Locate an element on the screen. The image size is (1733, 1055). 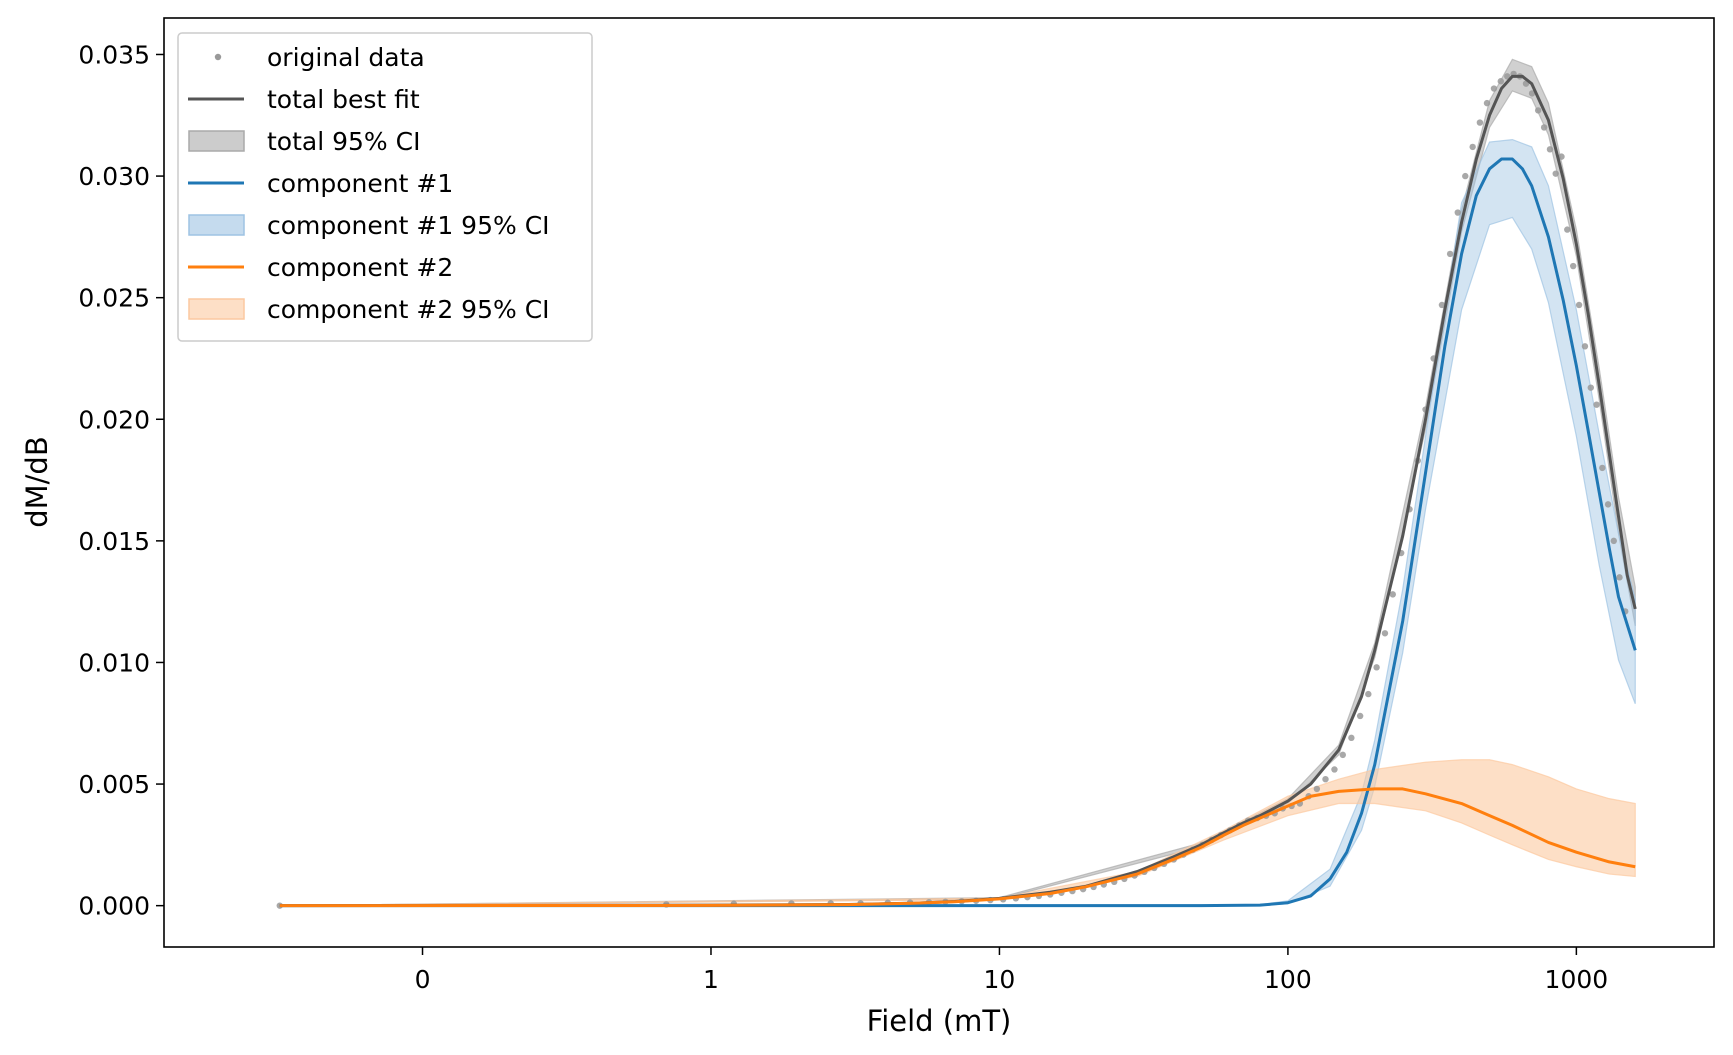
legend-item-component-2: component #2 is located at coordinates (320, 267).